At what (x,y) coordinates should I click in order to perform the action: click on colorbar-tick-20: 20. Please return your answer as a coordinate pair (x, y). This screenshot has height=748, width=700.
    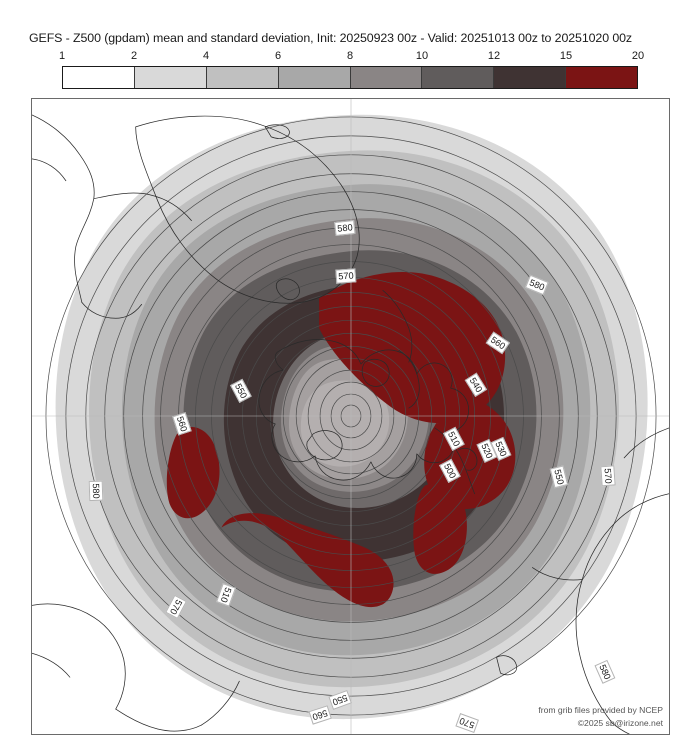
    Looking at the image, I should click on (638, 56).